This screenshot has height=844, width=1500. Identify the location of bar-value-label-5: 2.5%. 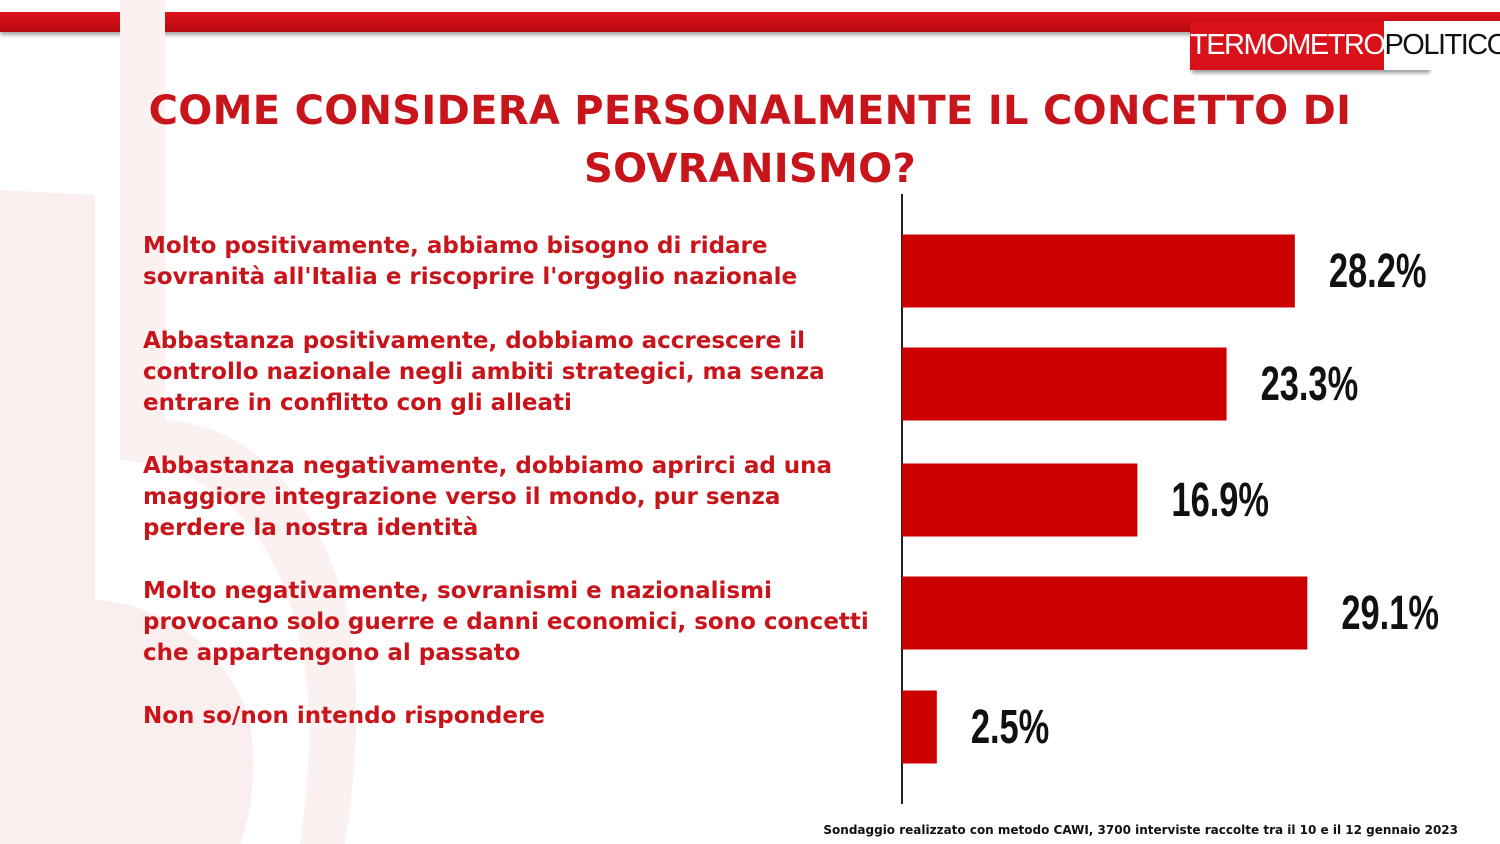
(1010, 726).